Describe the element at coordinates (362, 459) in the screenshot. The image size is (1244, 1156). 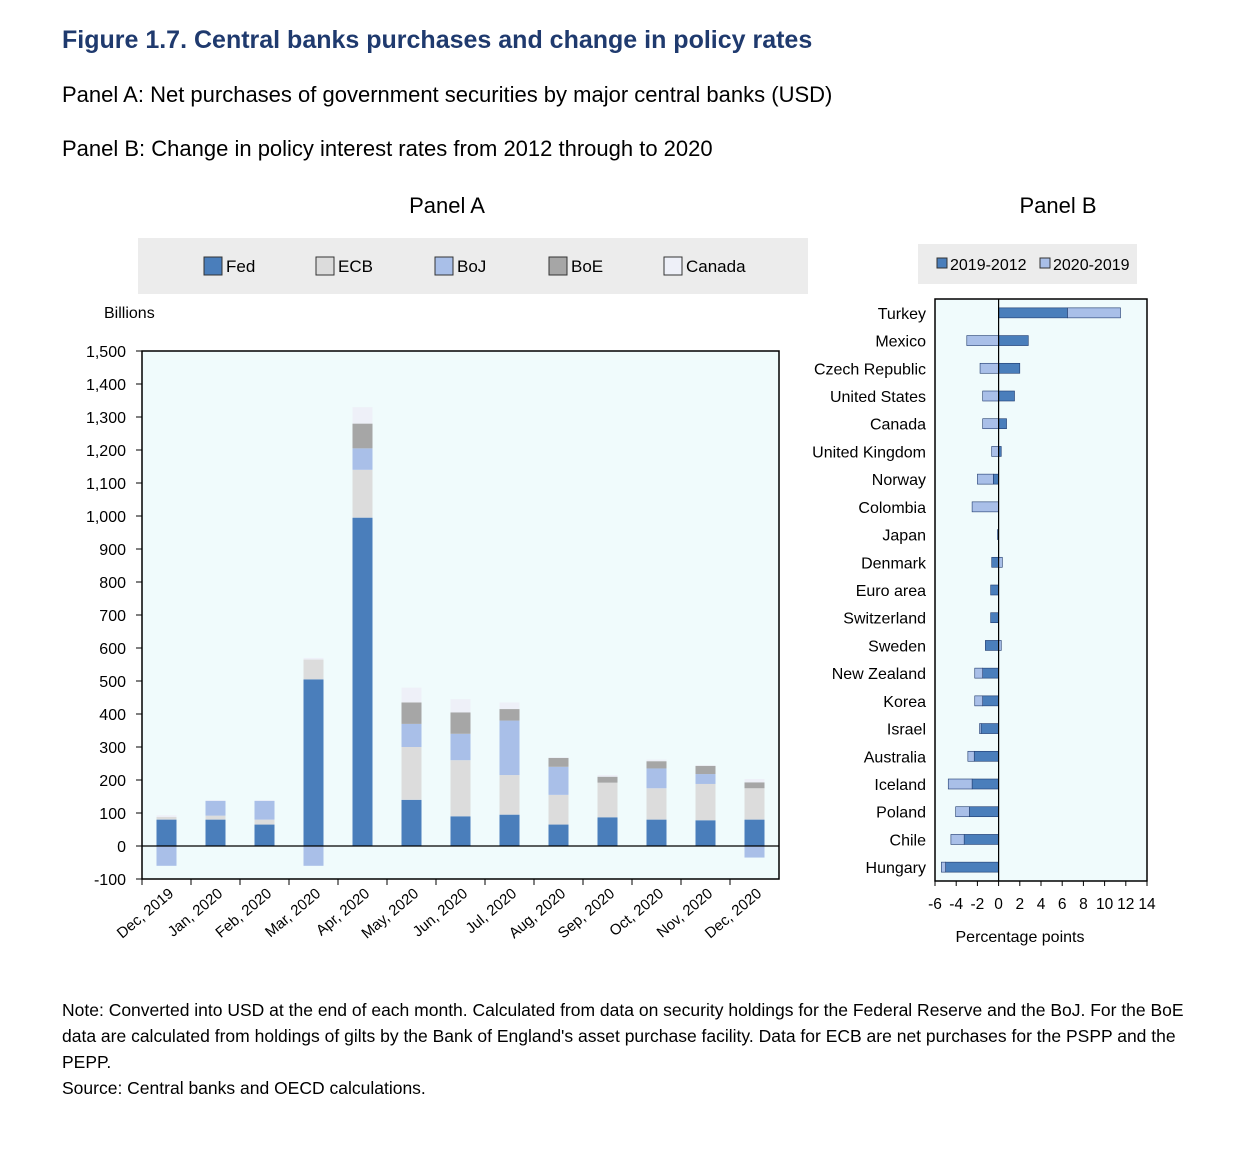
I see `bar-boj-apr-2020` at that location.